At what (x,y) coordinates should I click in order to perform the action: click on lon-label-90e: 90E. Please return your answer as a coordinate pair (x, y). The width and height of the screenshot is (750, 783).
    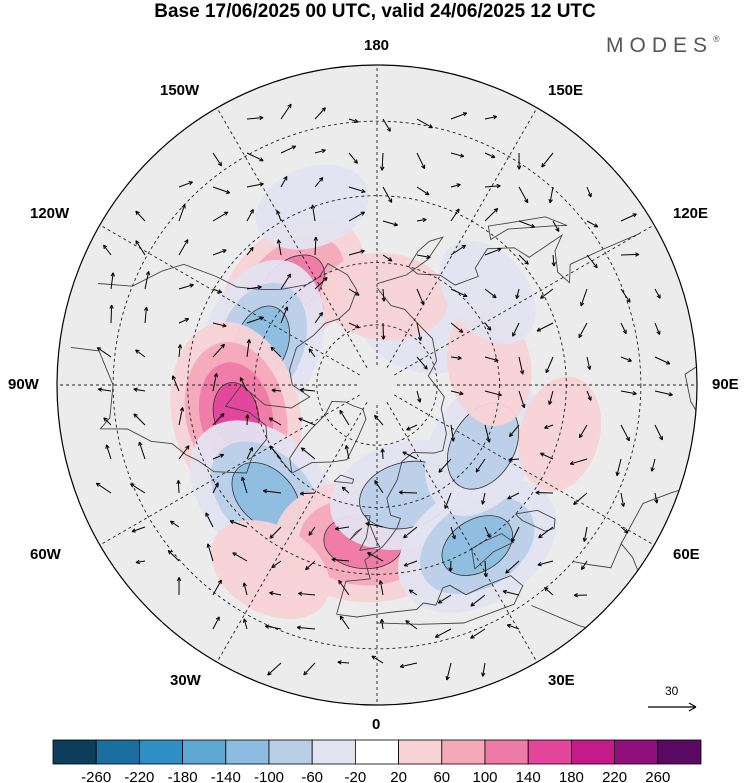
    Looking at the image, I should click on (725, 384).